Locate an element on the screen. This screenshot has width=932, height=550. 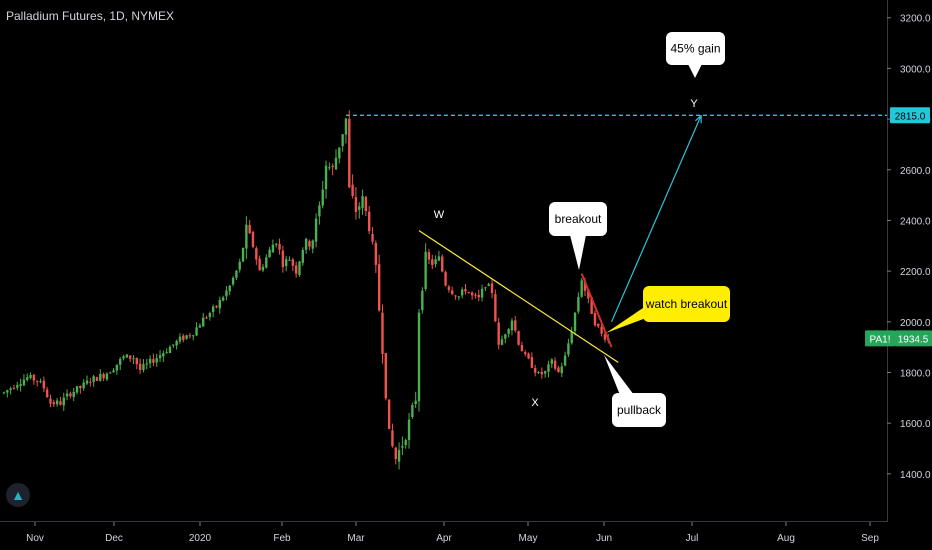
gain-callout: 45% gain is located at coordinates (695, 55).